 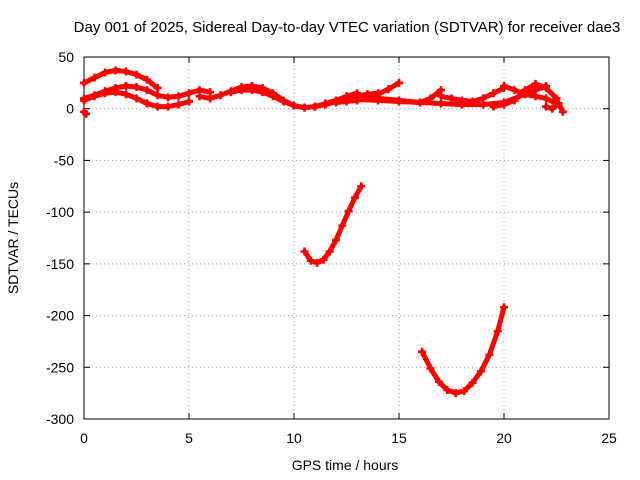 What do you see at coordinates (66, 57) in the screenshot?
I see `y-tick-label: 50` at bounding box center [66, 57].